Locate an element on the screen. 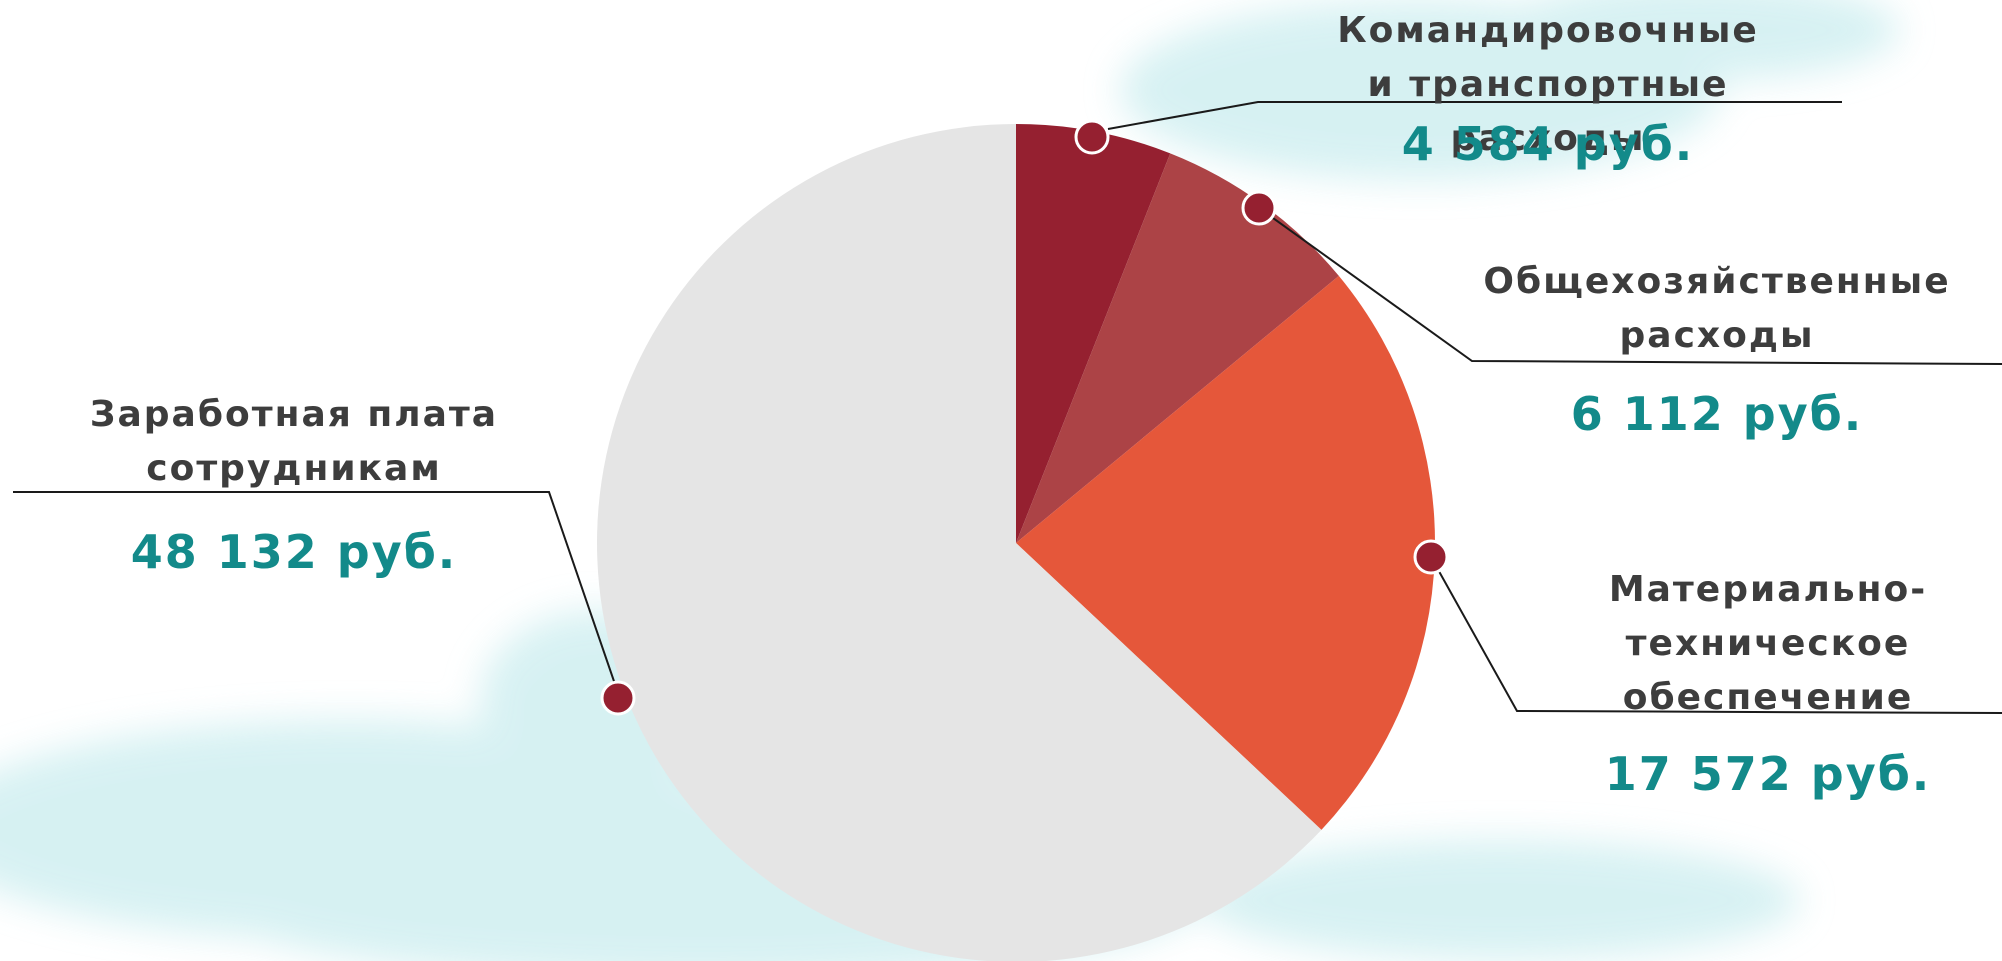 The height and width of the screenshot is (961, 2002). value-label: 48 132 руб. is located at coordinates (294, 552).